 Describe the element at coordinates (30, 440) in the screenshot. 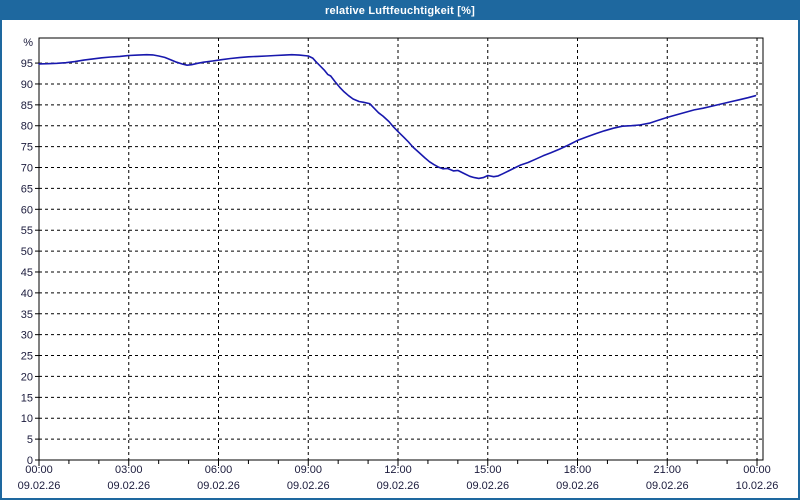

I see `y-tick-label: 5` at that location.